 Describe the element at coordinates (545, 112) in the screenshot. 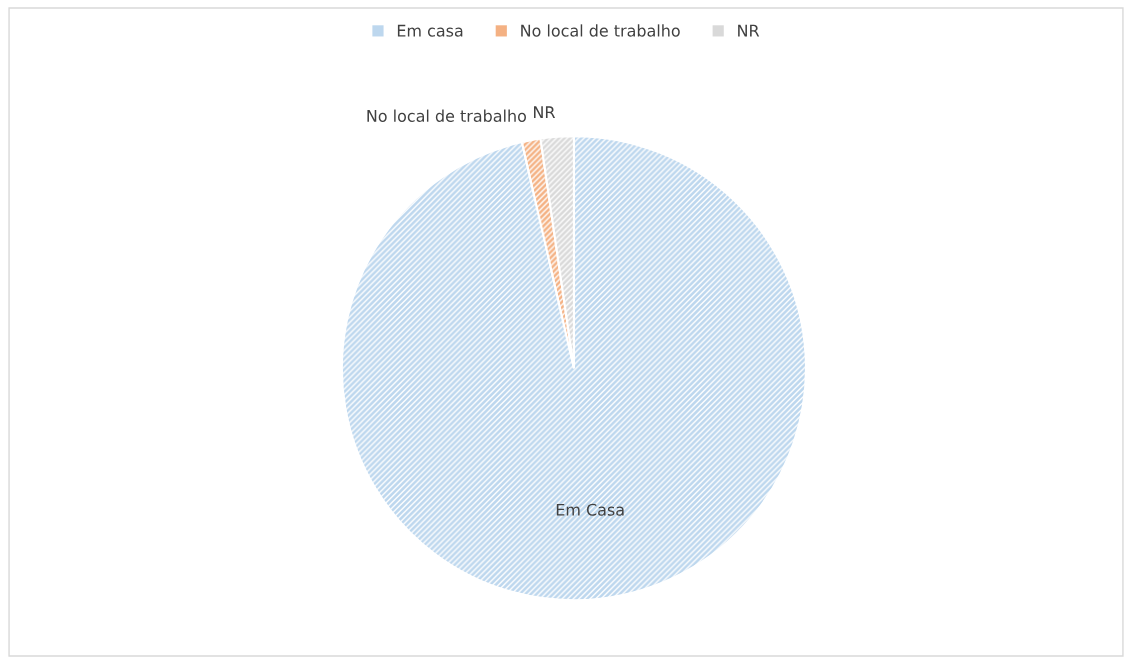

I see `data-label: NR` at that location.